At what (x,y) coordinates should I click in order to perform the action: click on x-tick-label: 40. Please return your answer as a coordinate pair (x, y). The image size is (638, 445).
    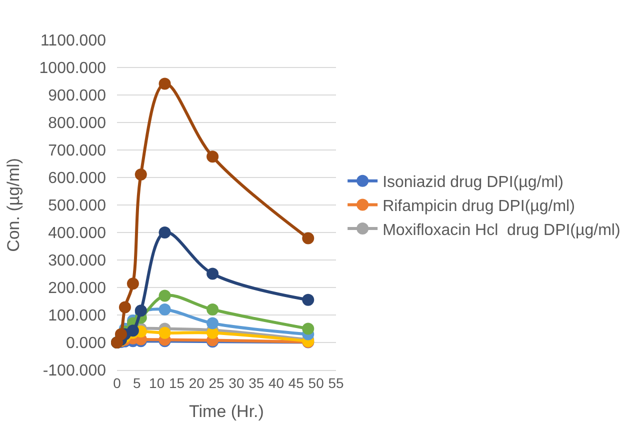
    Looking at the image, I should click on (276, 382).